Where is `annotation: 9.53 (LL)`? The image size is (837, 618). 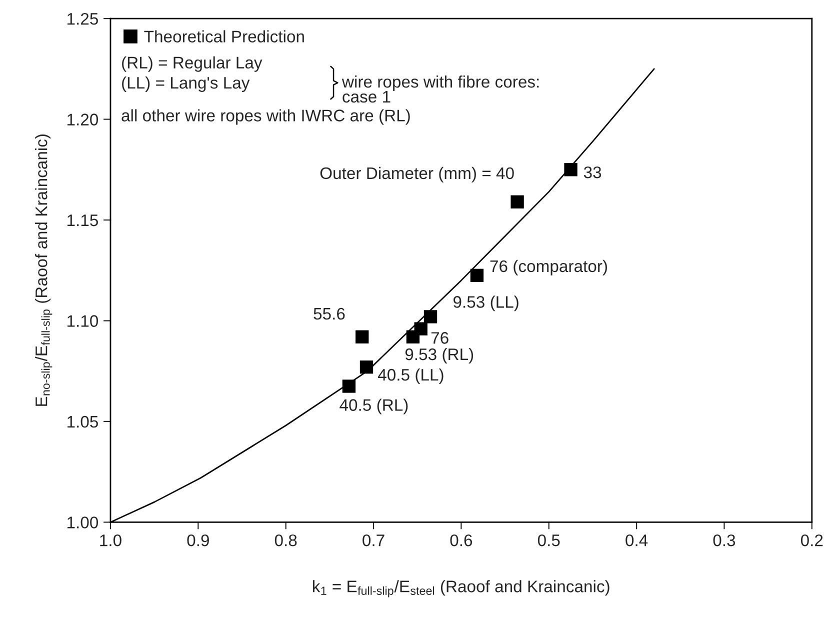 annotation: 9.53 (LL) is located at coordinates (486, 304).